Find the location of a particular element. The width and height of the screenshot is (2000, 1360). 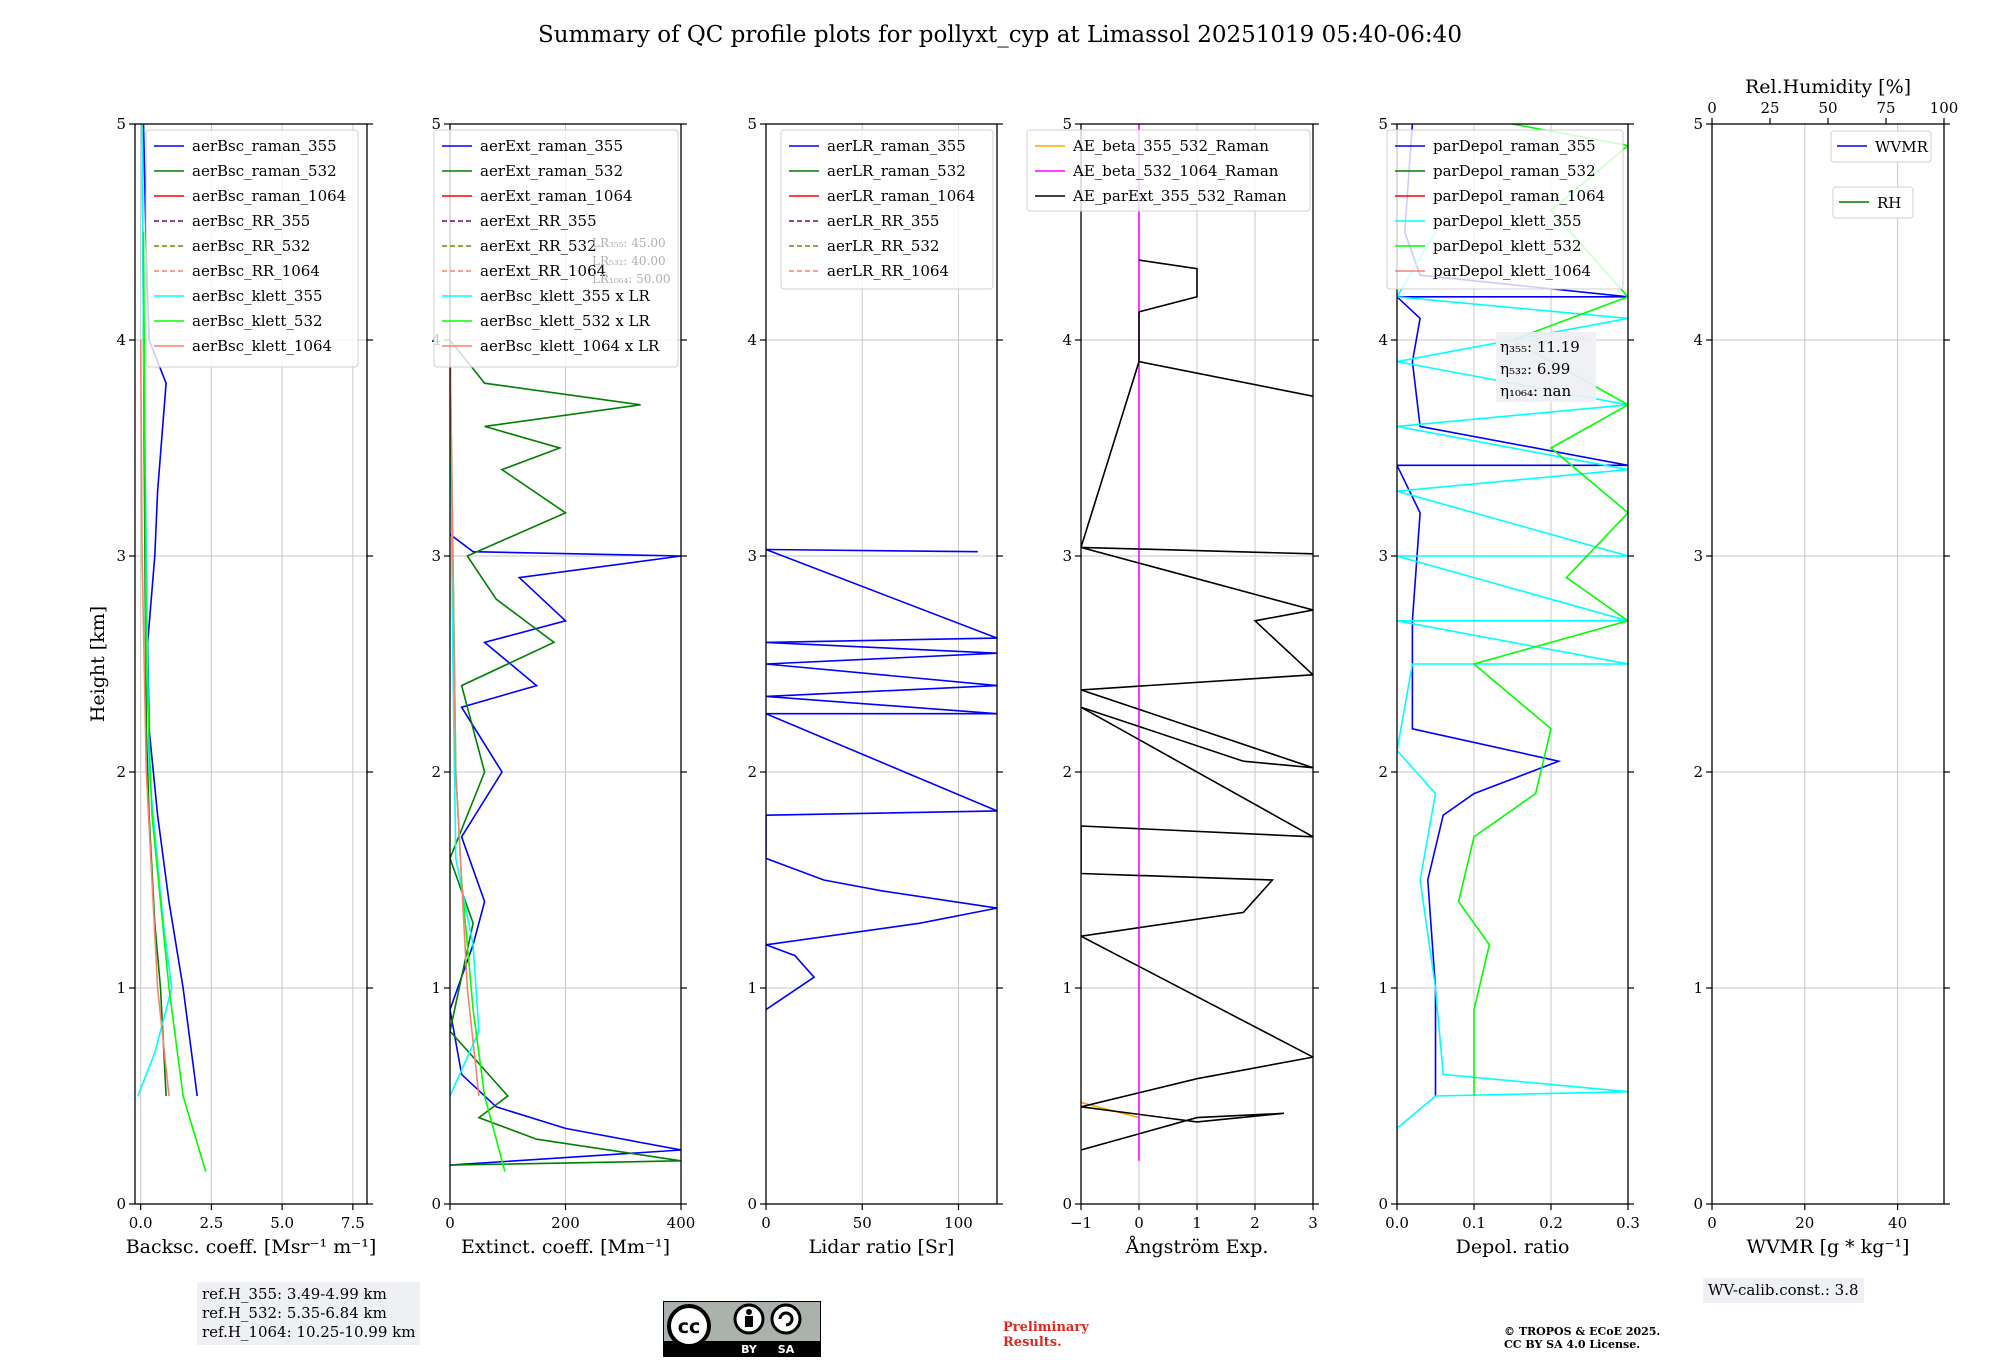

ref-height-1064: ref.H_1064: 10.25-10.99 km is located at coordinates (309, 1332).